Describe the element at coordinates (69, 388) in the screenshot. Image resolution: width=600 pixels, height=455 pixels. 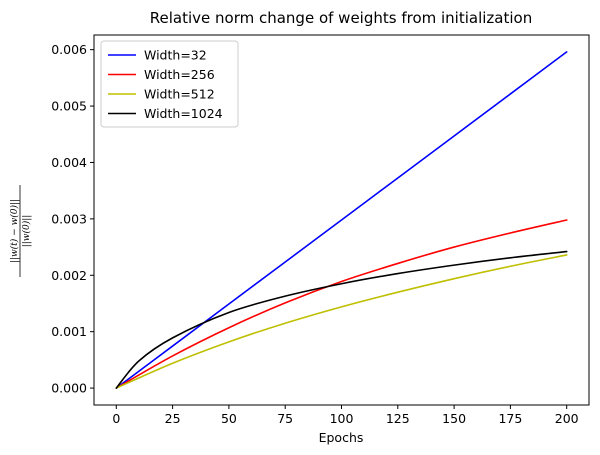
I see `y-tick-label: 0.000` at that location.